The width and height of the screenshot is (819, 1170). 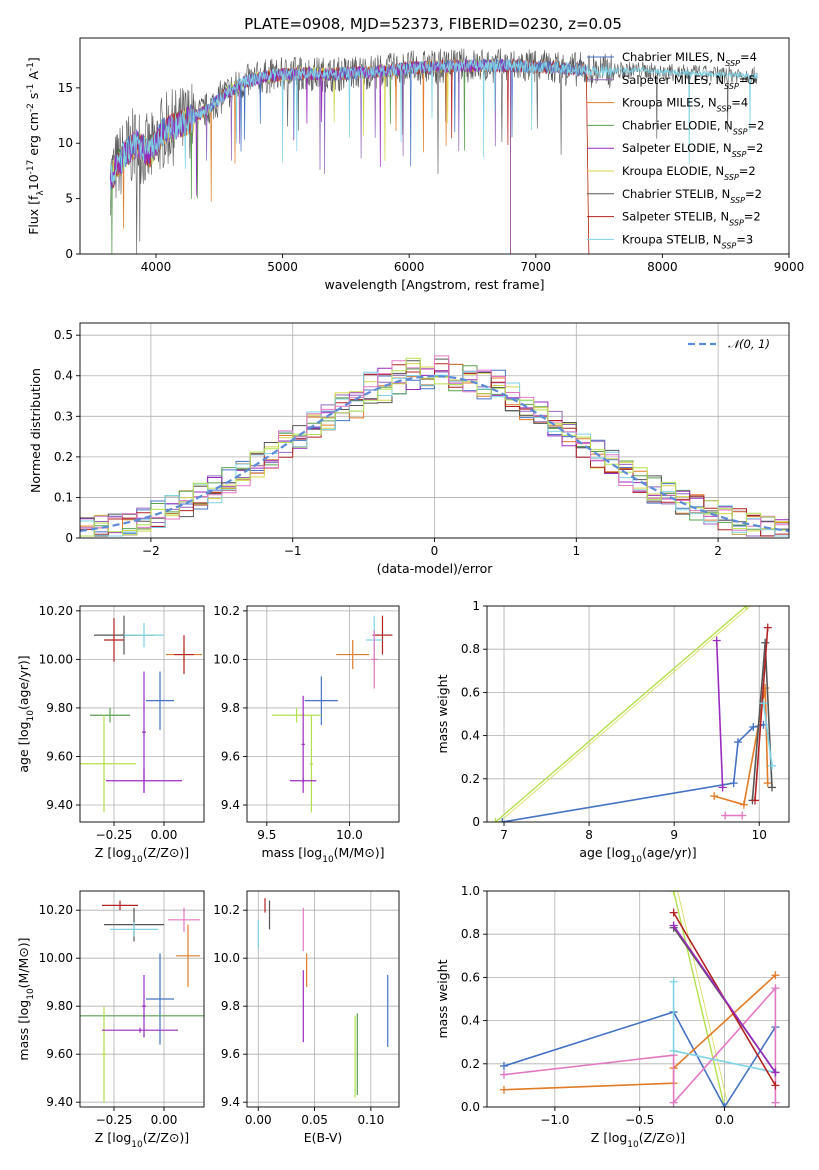 What do you see at coordinates (226, 659) in the screenshot?
I see `y-tick-label: 10.0` at bounding box center [226, 659].